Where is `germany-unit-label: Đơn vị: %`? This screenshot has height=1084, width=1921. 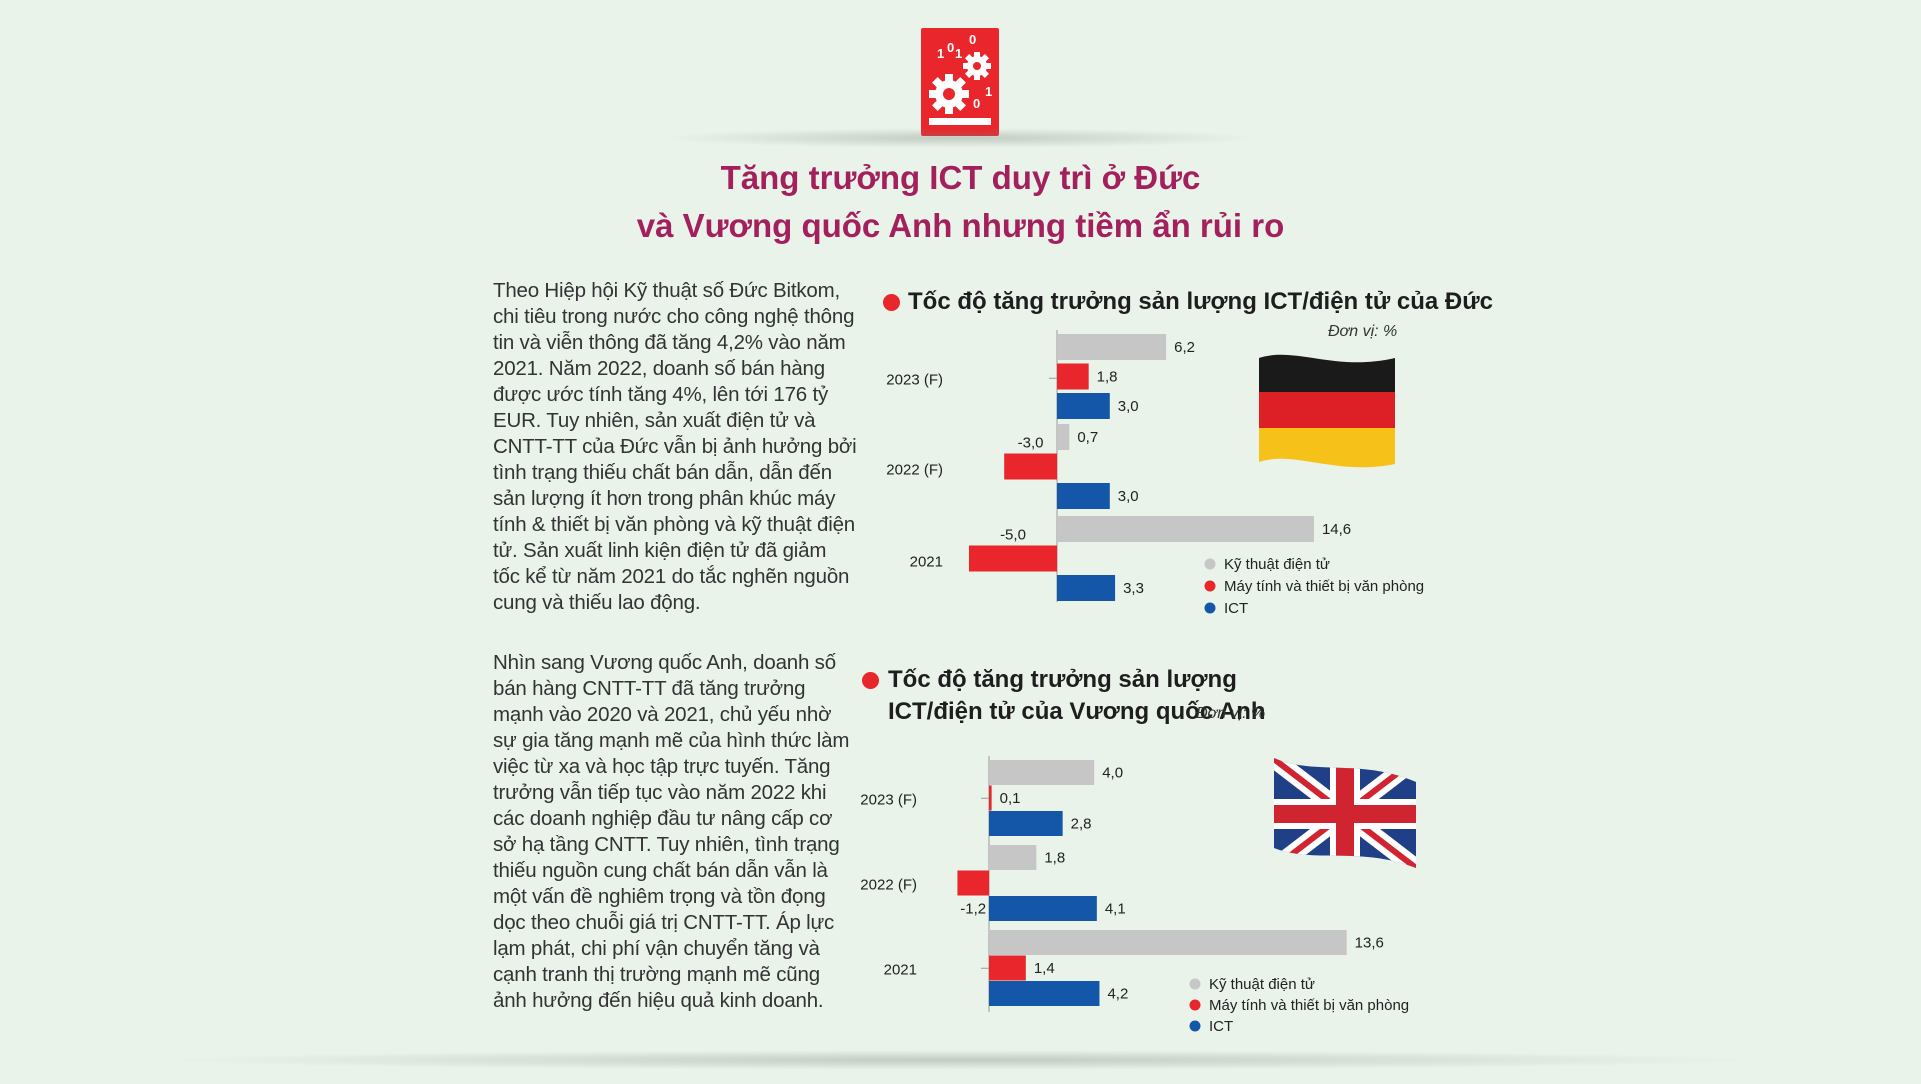
germany-unit-label: Đơn vị: % is located at coordinates (1363, 331).